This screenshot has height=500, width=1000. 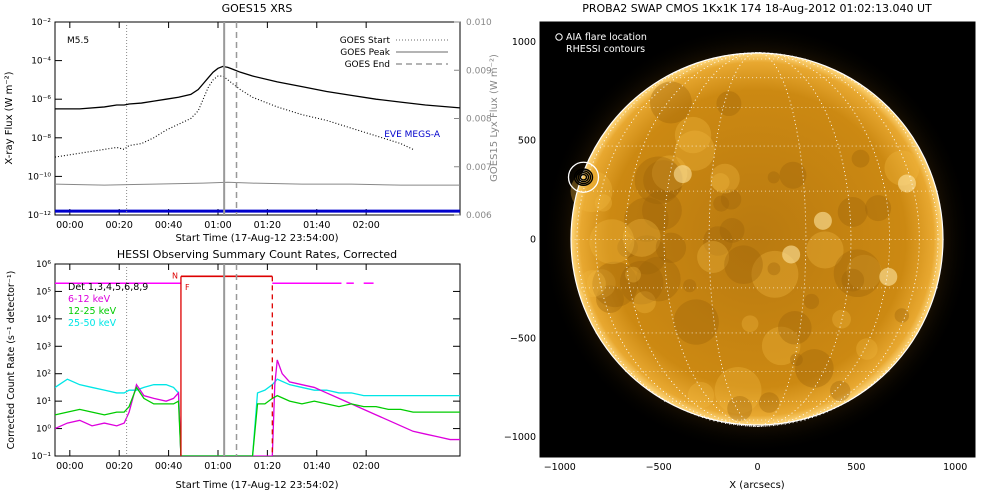 I want to click on hessi-ytick-label: 10⁵, so click(x=43, y=292).